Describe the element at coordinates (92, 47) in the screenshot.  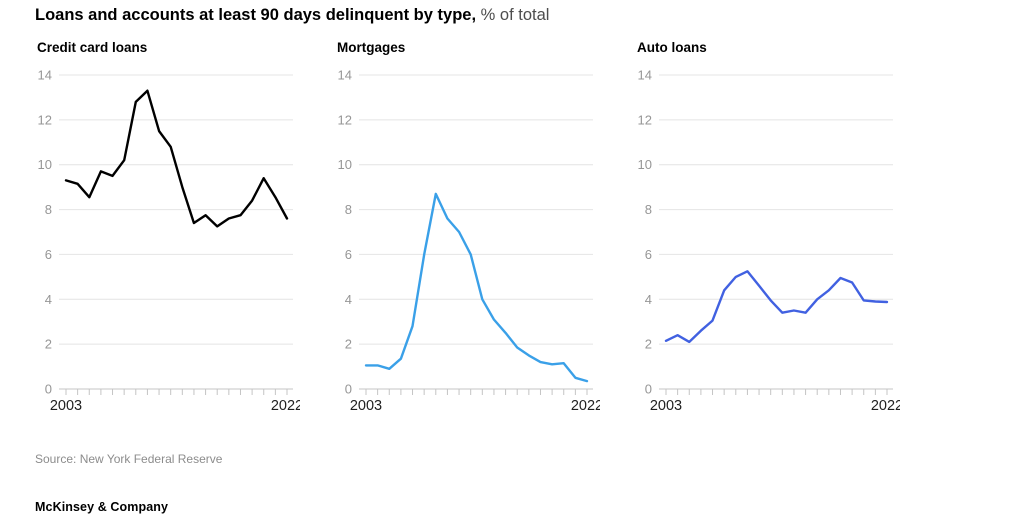
I see `chart-title-credit-card-loans: Credit card loans` at that location.